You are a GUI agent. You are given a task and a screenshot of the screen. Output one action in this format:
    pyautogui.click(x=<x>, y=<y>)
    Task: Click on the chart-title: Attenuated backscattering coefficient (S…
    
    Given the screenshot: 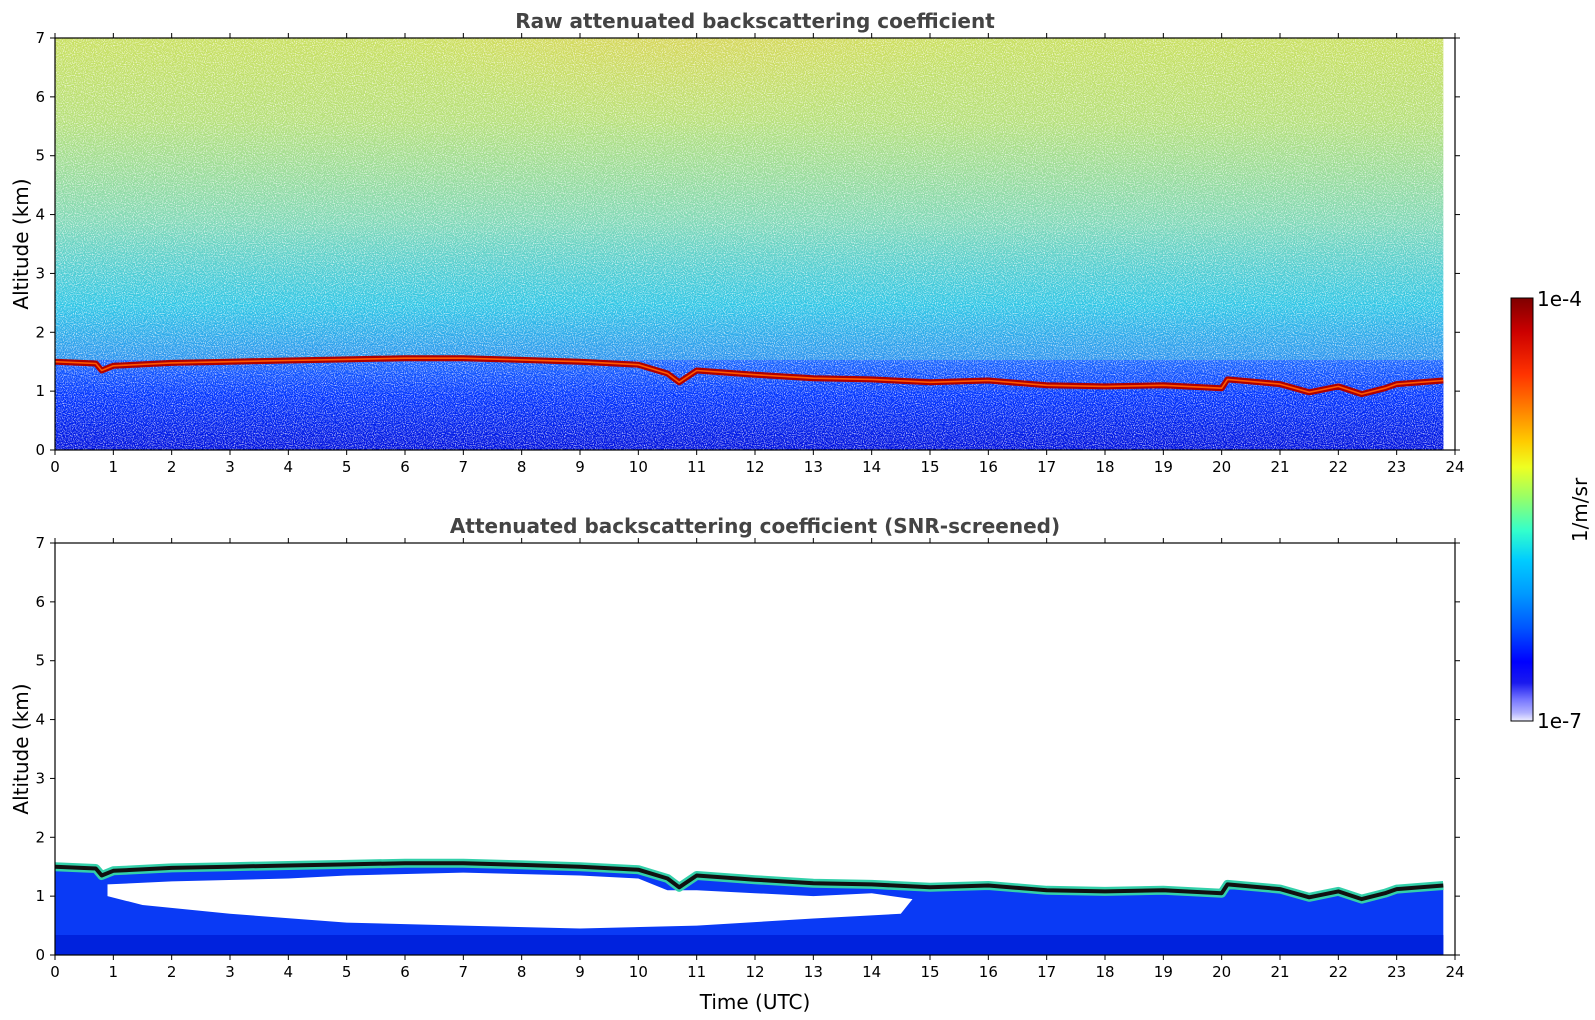 What is the action you would take?
    pyautogui.click(x=755, y=526)
    